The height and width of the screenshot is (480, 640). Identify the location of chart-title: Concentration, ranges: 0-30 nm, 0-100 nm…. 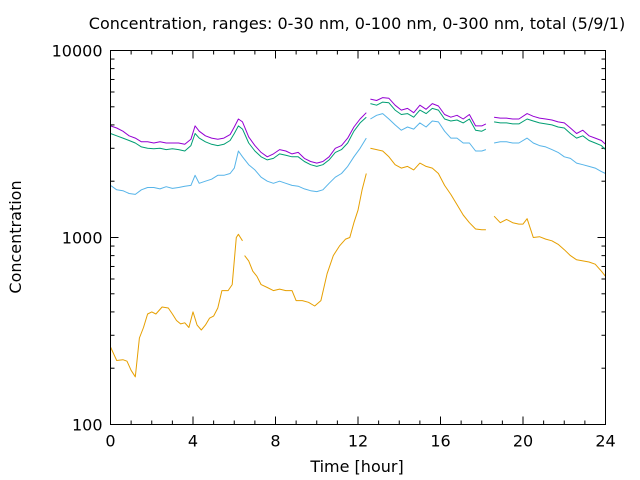
(357, 23).